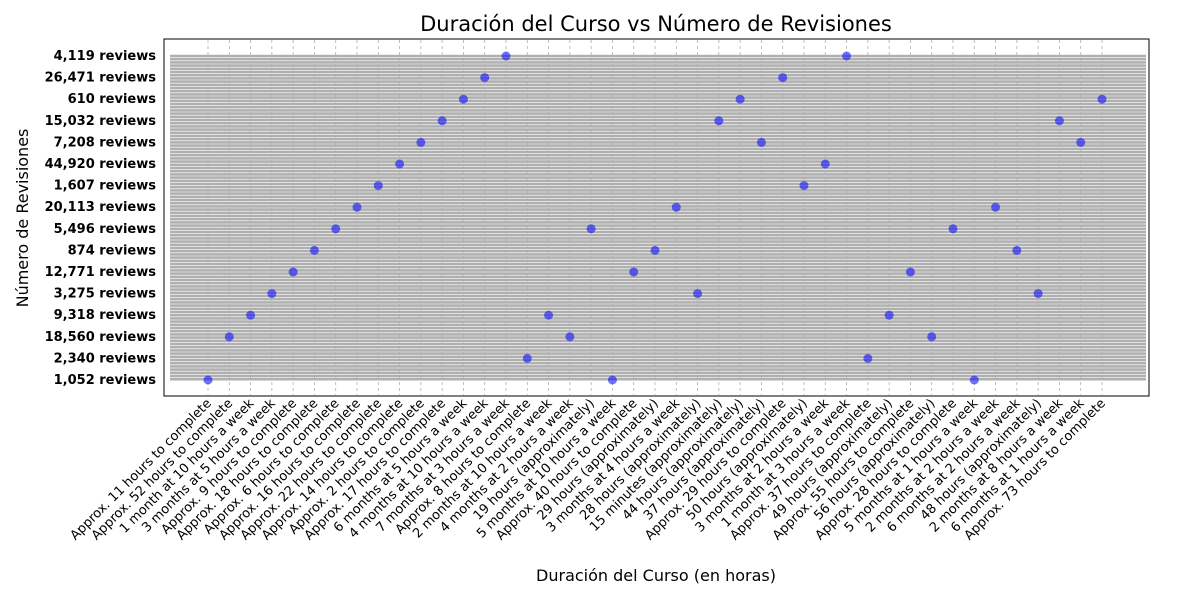 The width and height of the screenshot is (1200, 600). What do you see at coordinates (105, 56) in the screenshot?
I see `y-tick-label: 4,119 reviews` at bounding box center [105, 56].